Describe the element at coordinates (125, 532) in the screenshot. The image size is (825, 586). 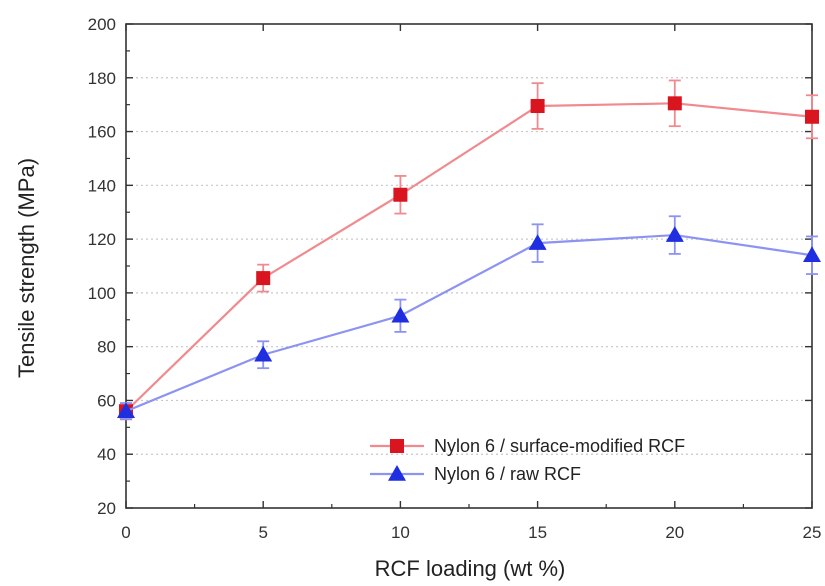
I see `x-tick-label: 0` at that location.